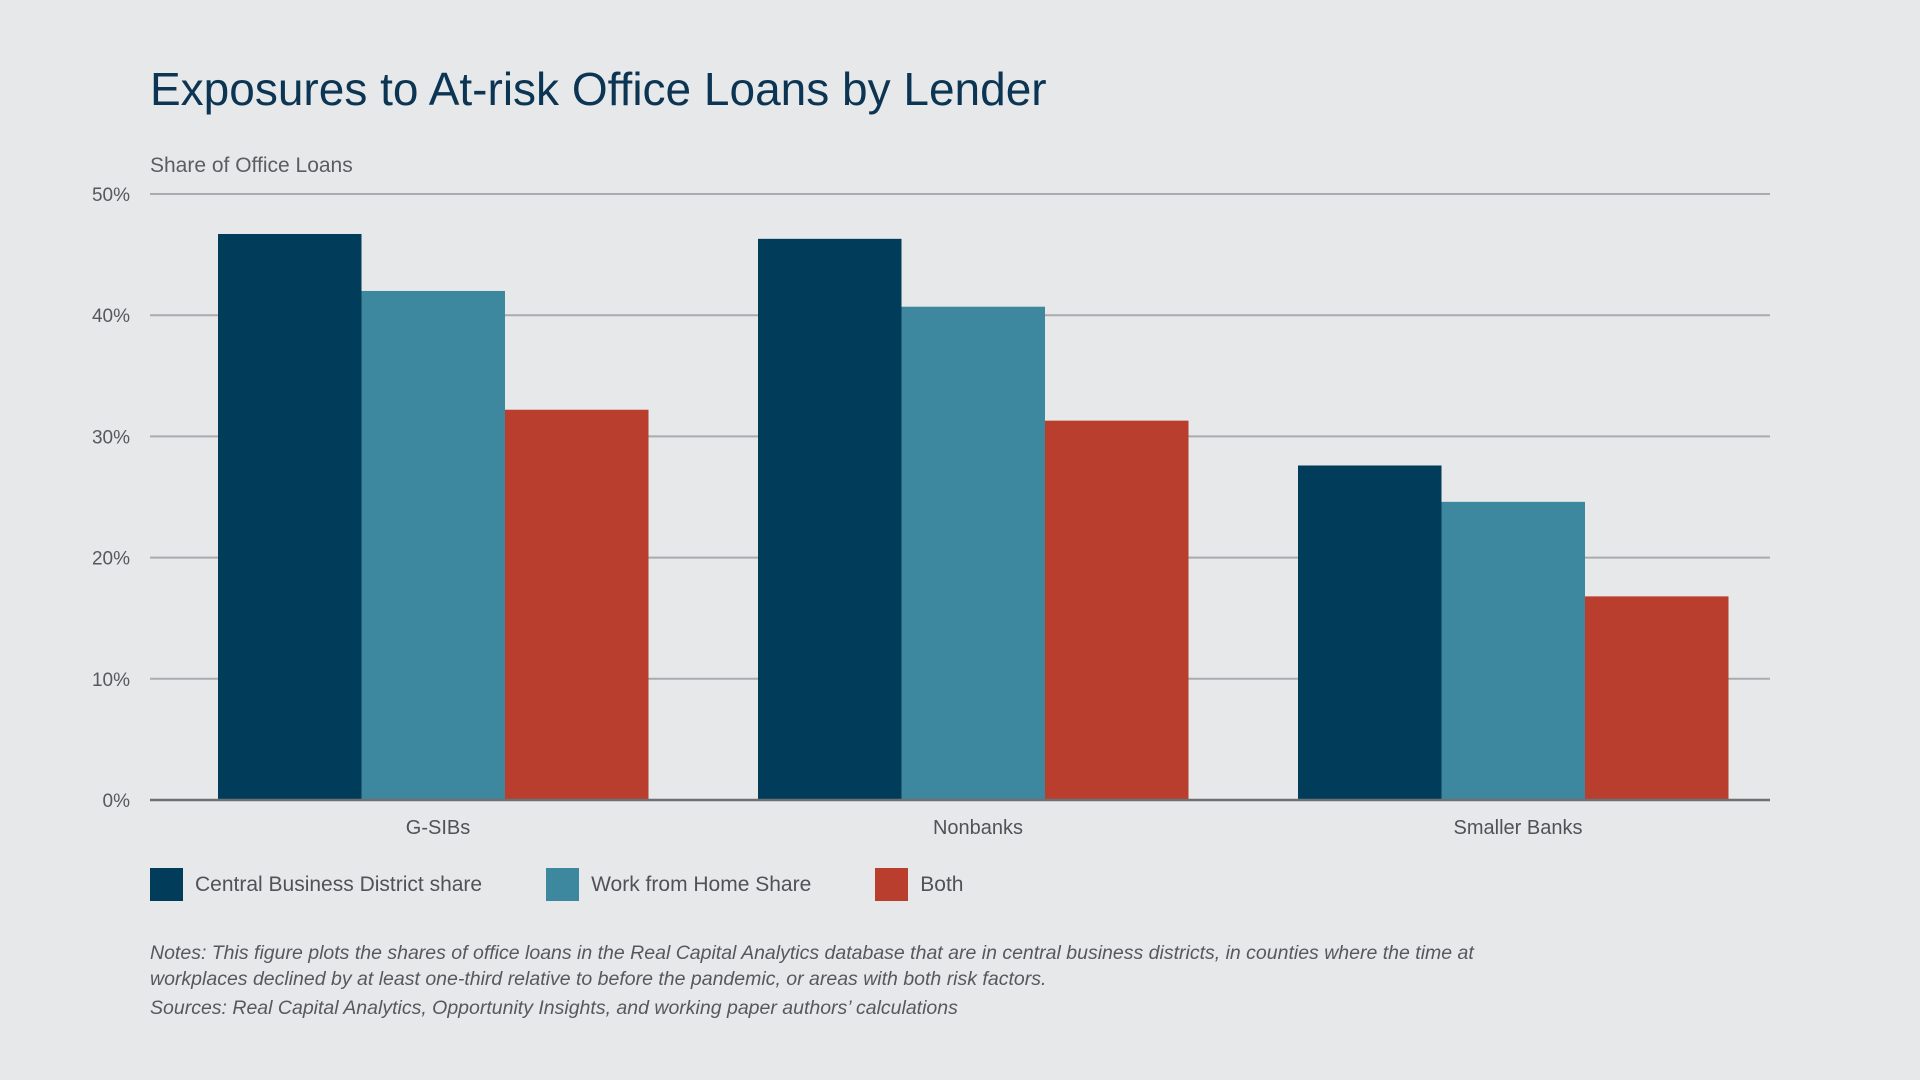 Image resolution: width=1920 pixels, height=1080 pixels. Describe the element at coordinates (111, 680) in the screenshot. I see `y-tick-label: 10%` at that location.